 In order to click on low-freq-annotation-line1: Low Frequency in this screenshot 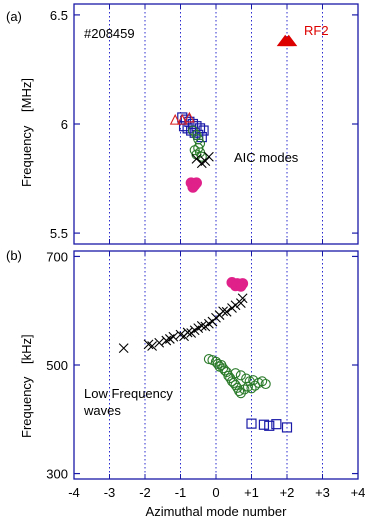, I will do `click(128, 393)`.